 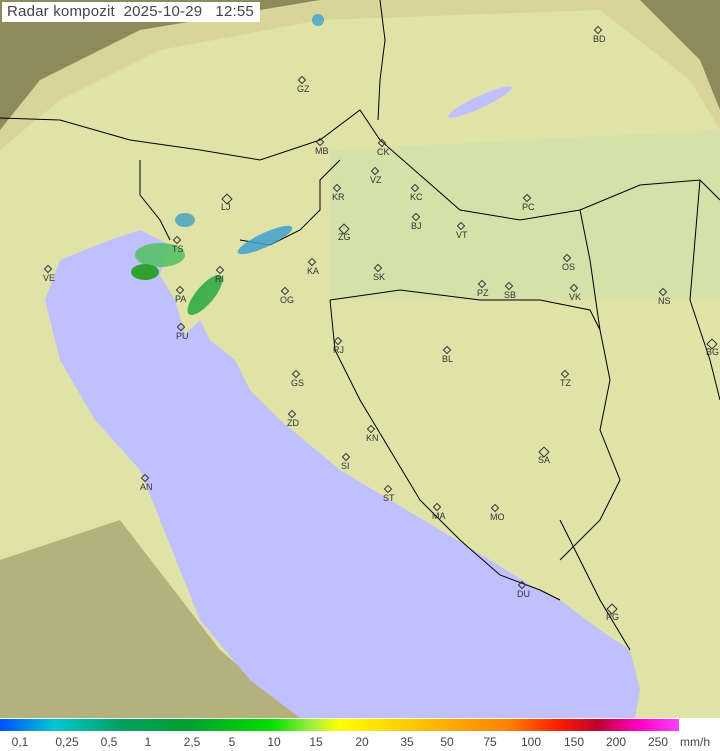 What do you see at coordinates (344, 237) in the screenshot?
I see `city-label: ZG` at bounding box center [344, 237].